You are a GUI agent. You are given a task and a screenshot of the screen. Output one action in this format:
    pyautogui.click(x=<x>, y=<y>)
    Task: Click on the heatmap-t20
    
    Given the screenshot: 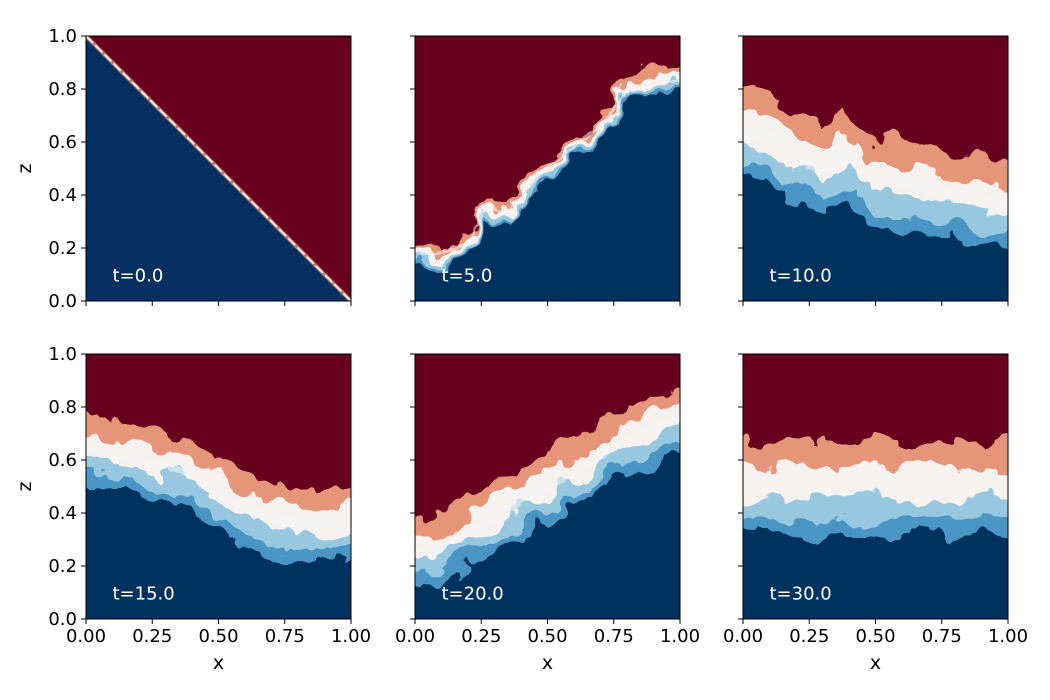 What is the action you would take?
    pyautogui.click(x=547, y=486)
    